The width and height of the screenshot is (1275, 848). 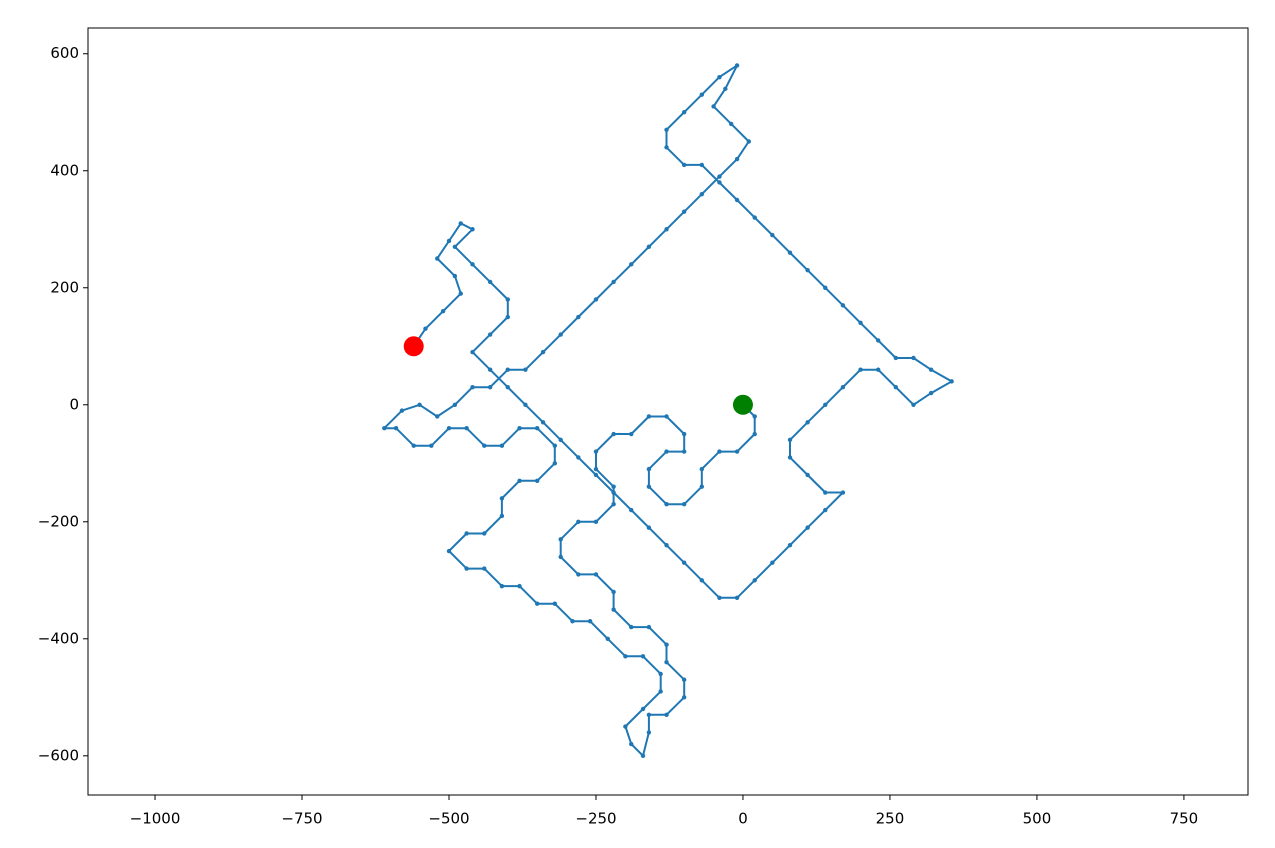 What do you see at coordinates (413, 346) in the screenshot?
I see `endpoint-marker` at bounding box center [413, 346].